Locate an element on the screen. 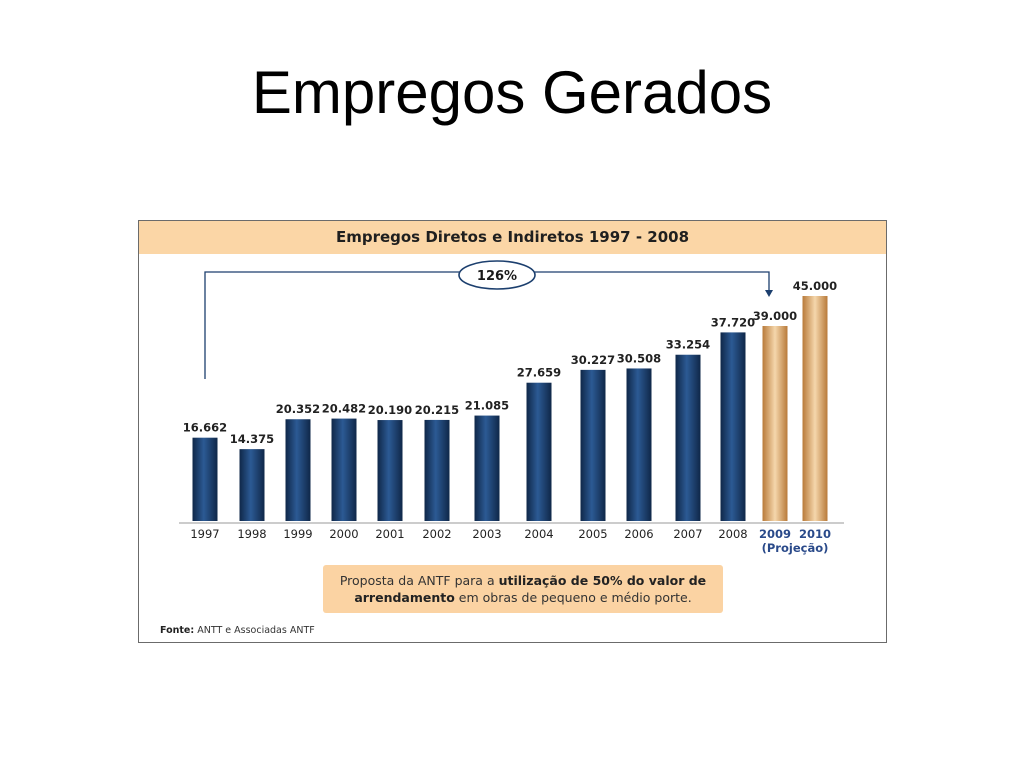 This screenshot has width=1024, height=768. source-note: Fonte: ANTT e Associadas ANTF is located at coordinates (237, 630).